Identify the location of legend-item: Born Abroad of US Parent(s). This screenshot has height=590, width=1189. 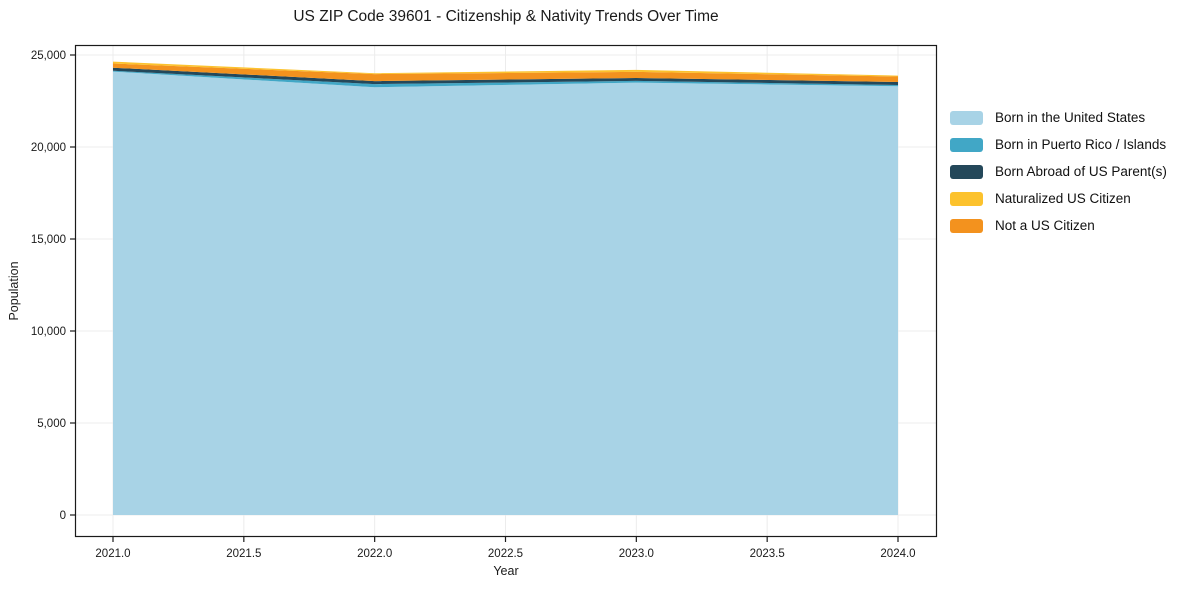
(1058, 171).